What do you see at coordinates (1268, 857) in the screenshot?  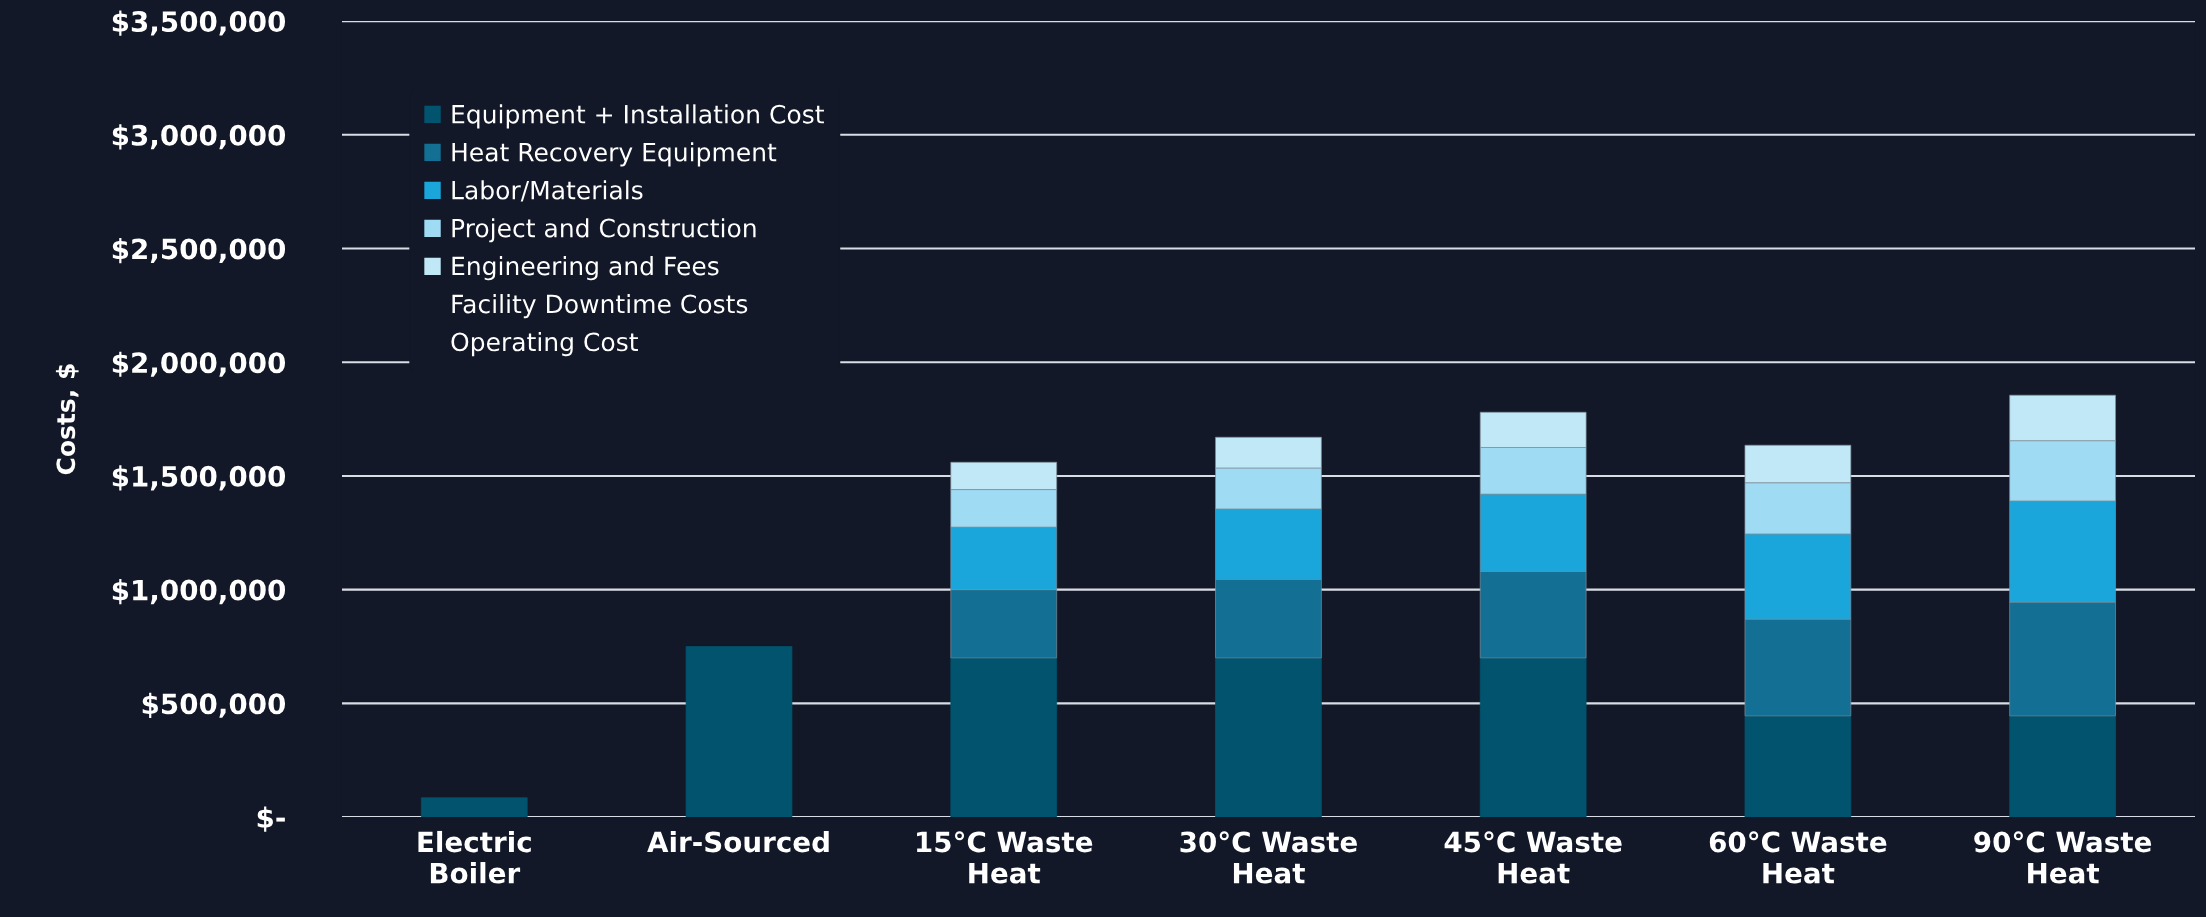 I see `x-tick-label: 30°C Waste Heat` at bounding box center [1268, 857].